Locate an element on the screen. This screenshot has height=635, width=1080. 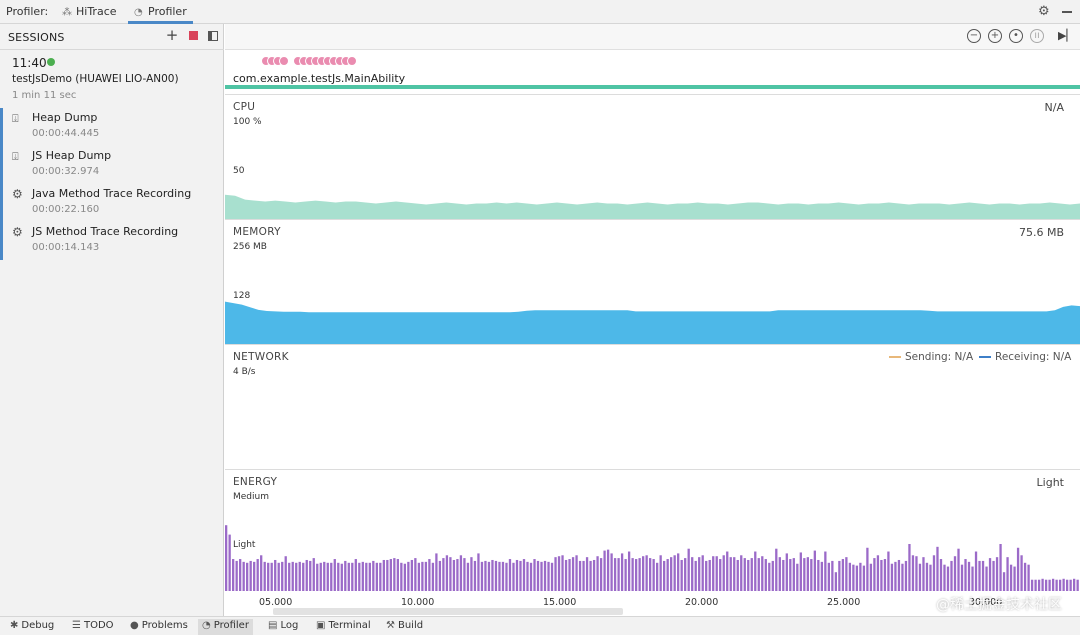
cpu-title: CPU is located at coordinates (244, 107).